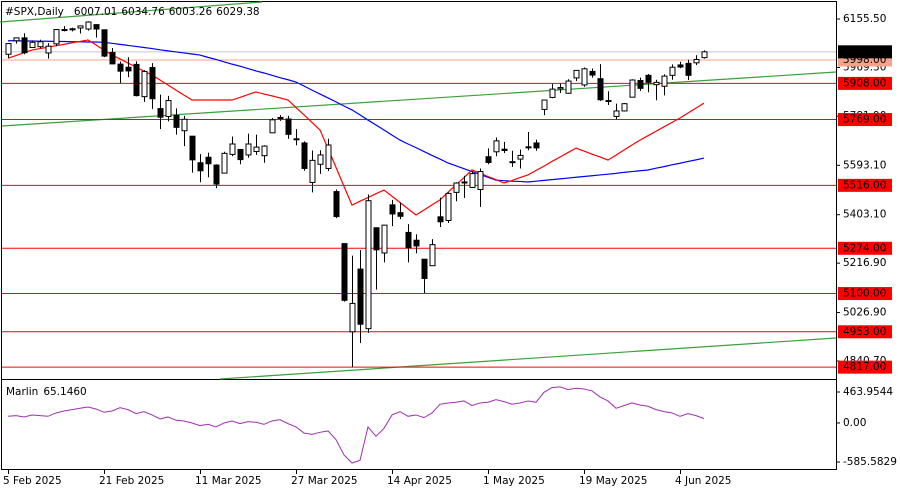  What do you see at coordinates (356, 425) in the screenshot?
I see `indicator-line` at bounding box center [356, 425].